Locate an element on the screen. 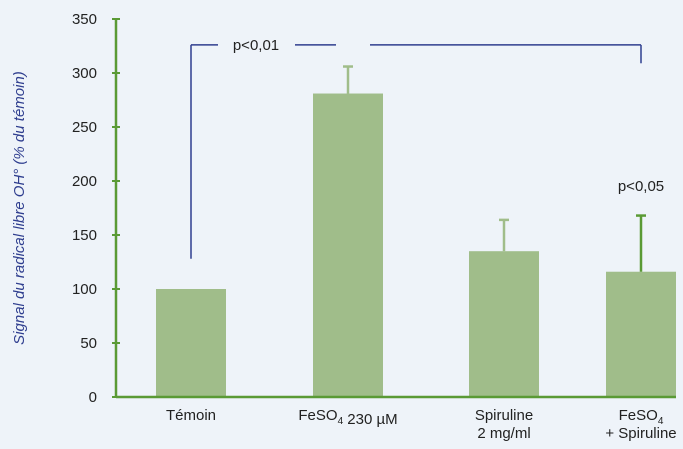 This screenshot has height=449, width=683. x-category-label: Spiruline is located at coordinates (504, 415).